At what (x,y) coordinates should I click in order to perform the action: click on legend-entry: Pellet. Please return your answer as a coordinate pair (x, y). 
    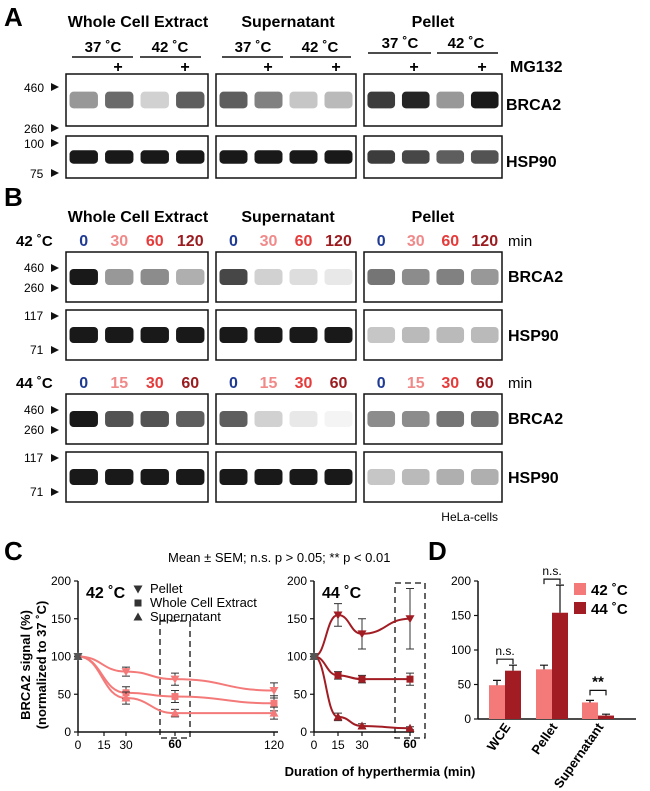
    Looking at the image, I should click on (166, 588).